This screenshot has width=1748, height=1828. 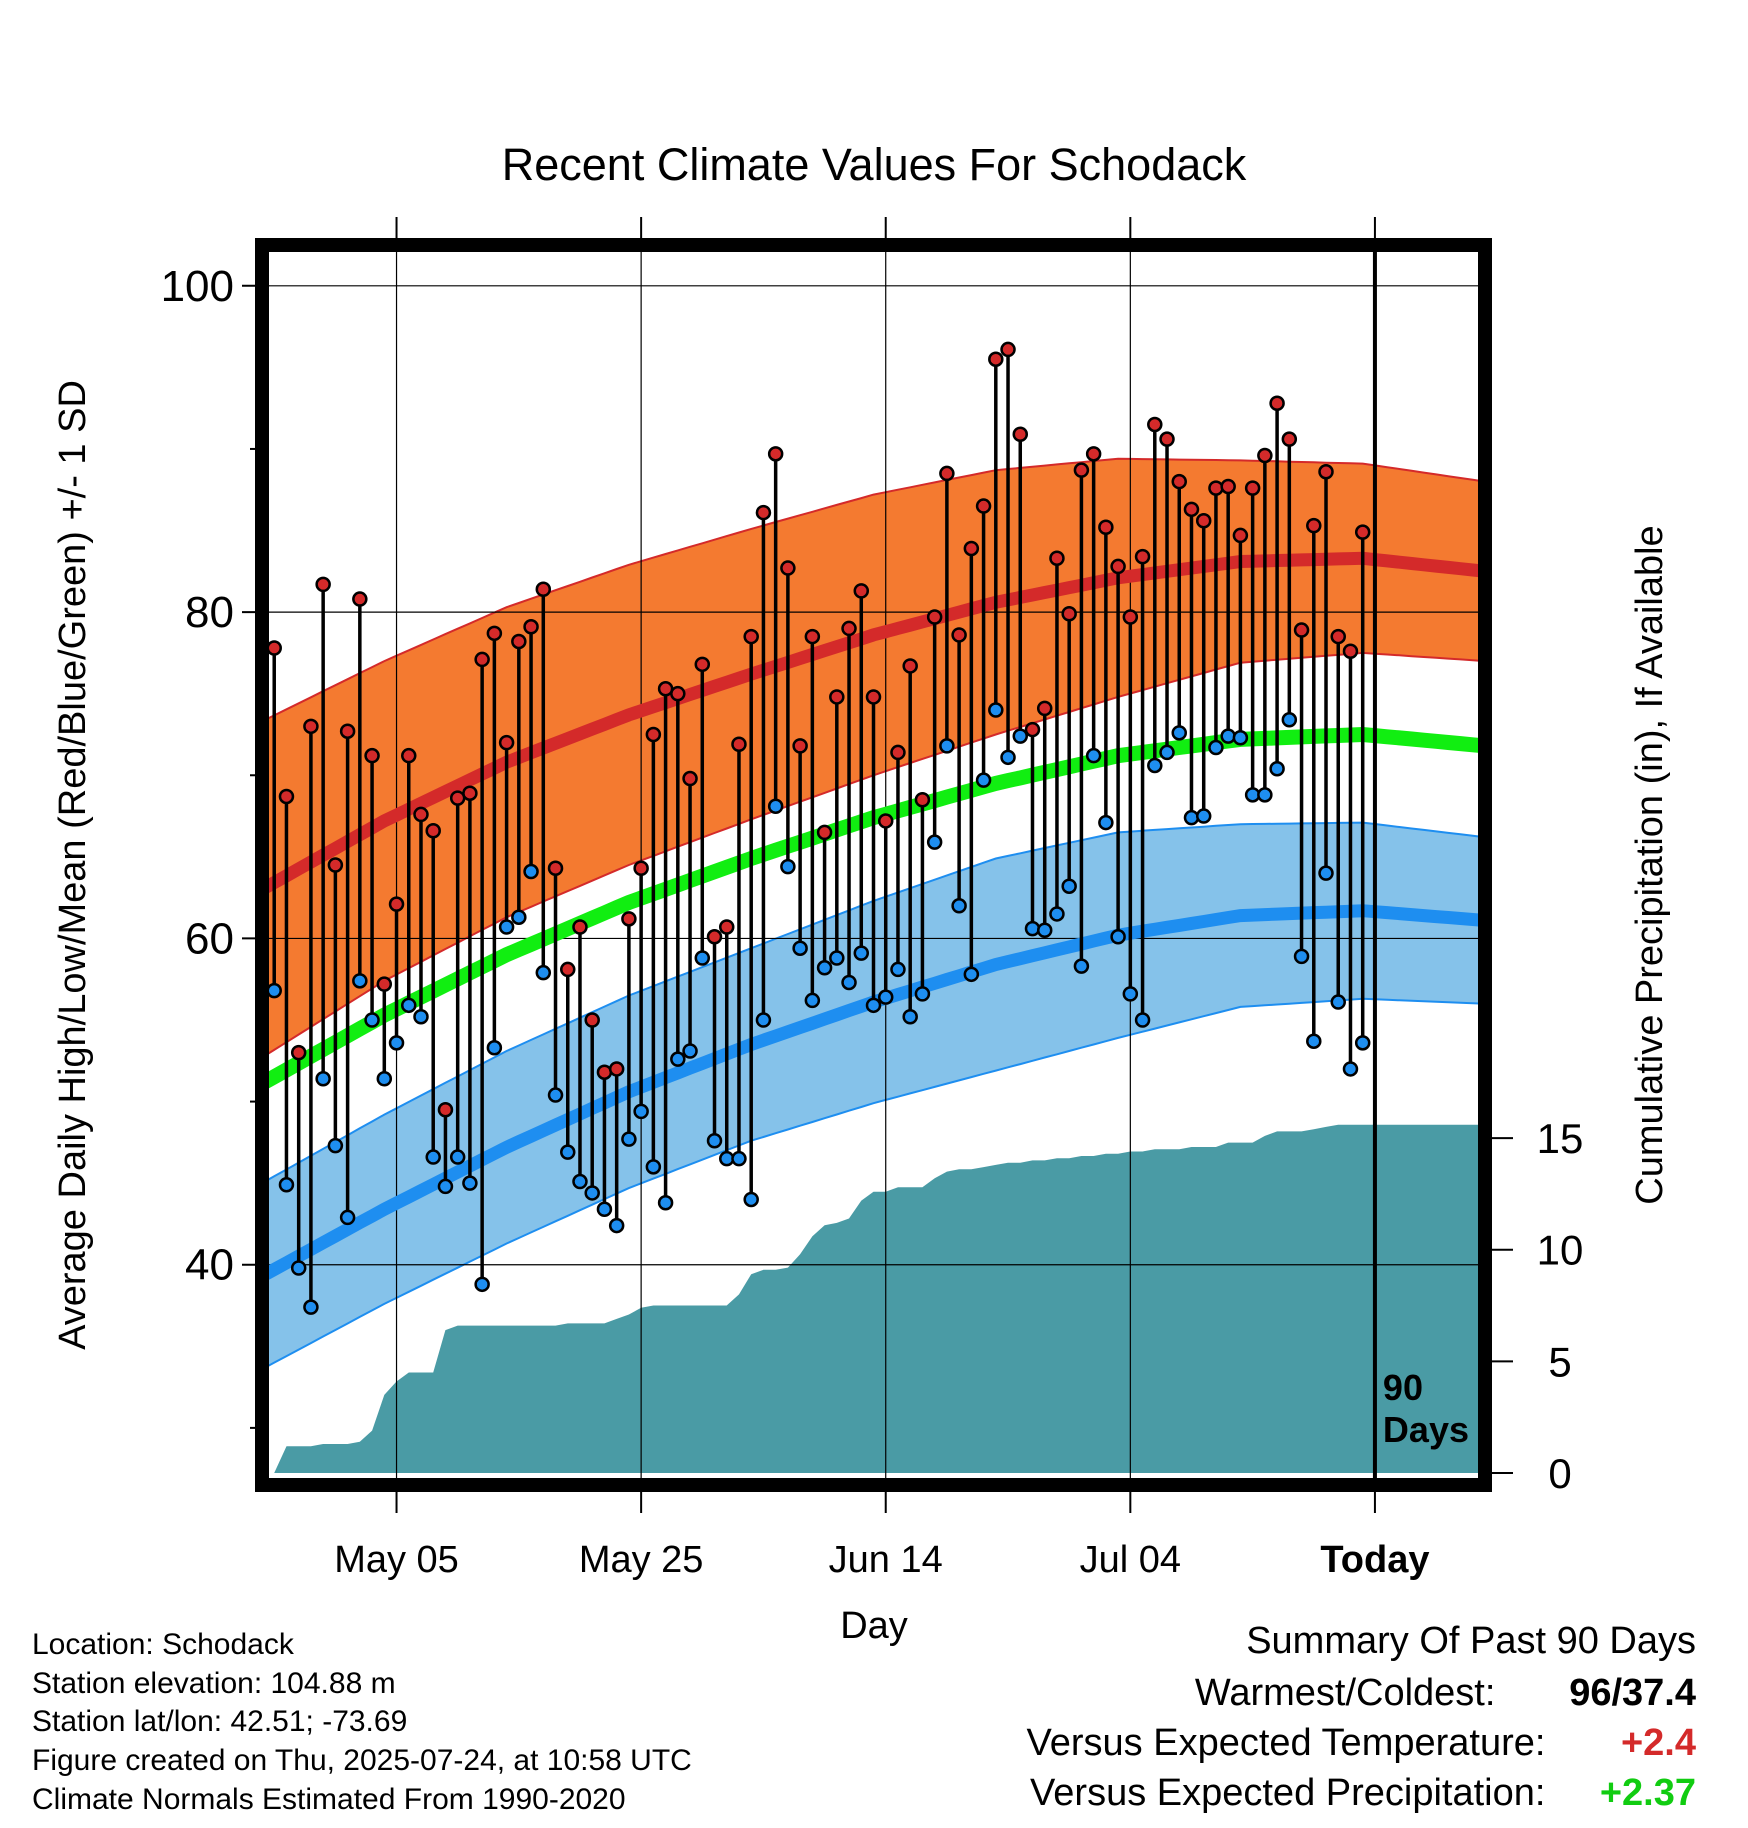 What do you see at coordinates (209, 1265) in the screenshot?
I see `y-tick-label: 40` at bounding box center [209, 1265].